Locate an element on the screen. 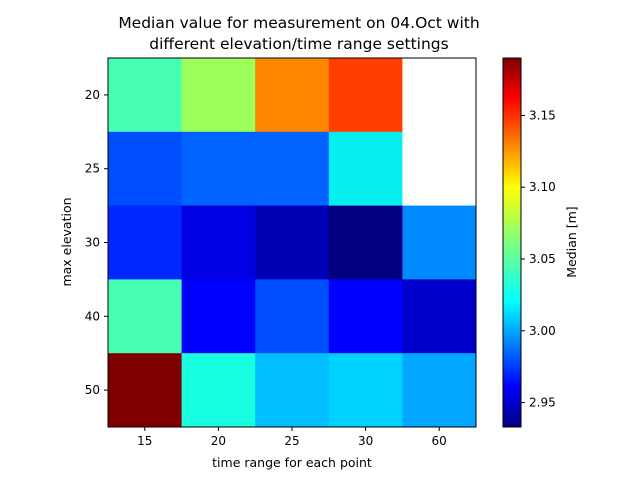 The width and height of the screenshot is (640, 484). colorbar-tick-label: 3.15 is located at coordinates (542, 115).